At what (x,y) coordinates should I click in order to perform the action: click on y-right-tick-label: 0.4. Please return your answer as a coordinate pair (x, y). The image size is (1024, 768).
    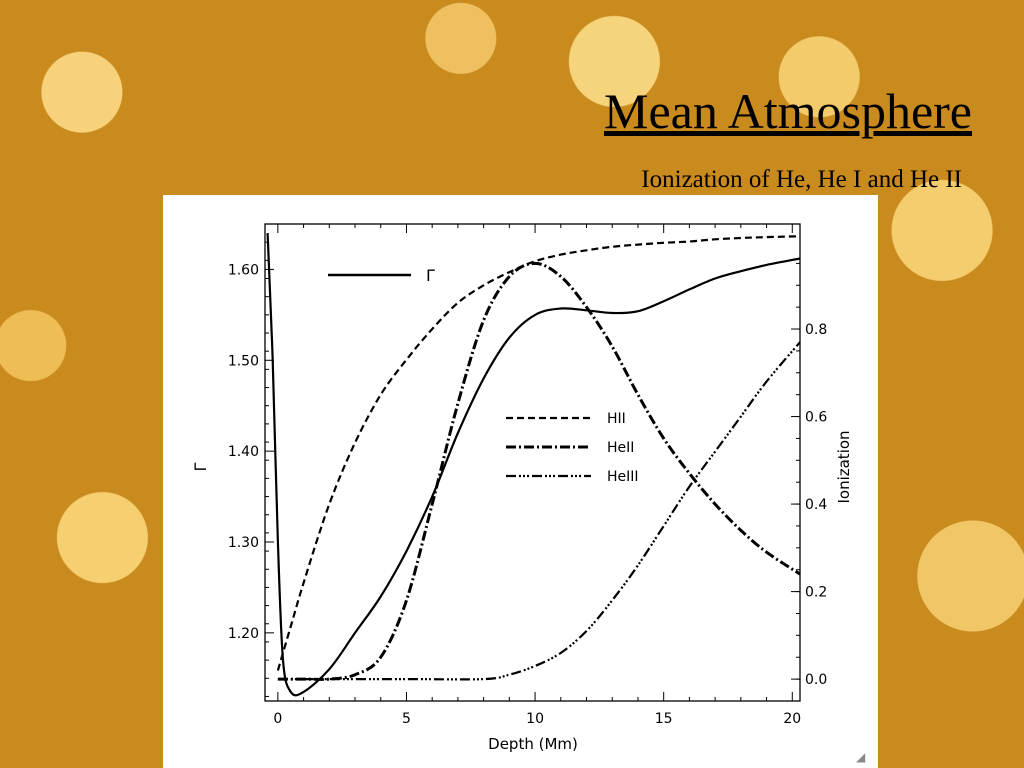
    Looking at the image, I should click on (816, 505).